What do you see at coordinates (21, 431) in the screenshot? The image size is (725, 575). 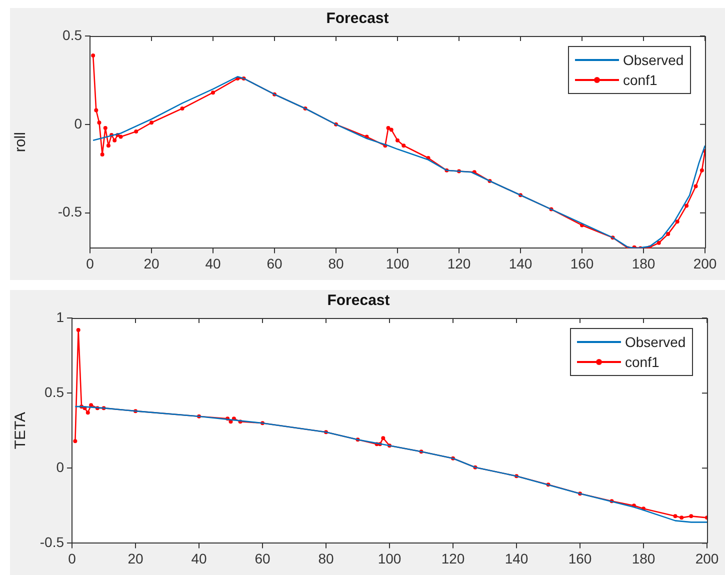 I see `y-axis-title: TETA` at bounding box center [21, 431].